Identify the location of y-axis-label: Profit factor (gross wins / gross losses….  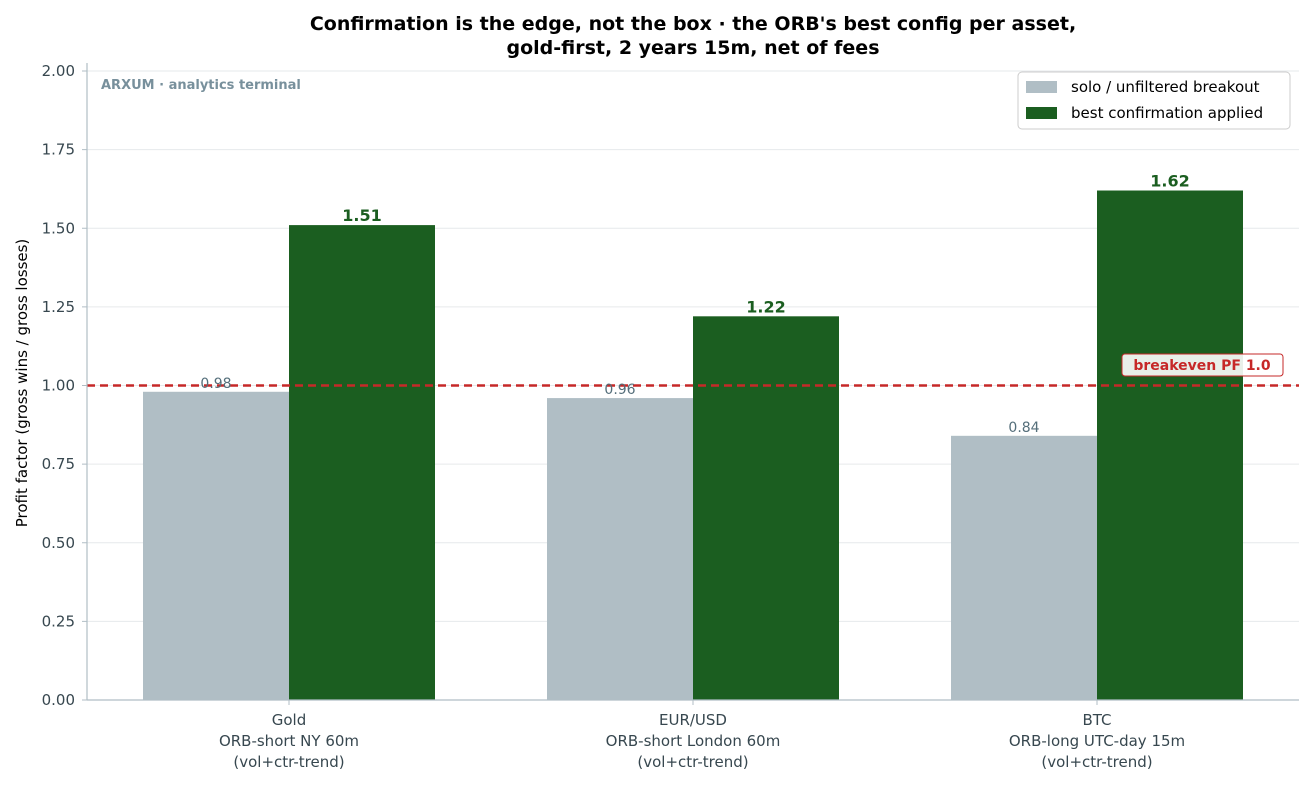
(22, 383).